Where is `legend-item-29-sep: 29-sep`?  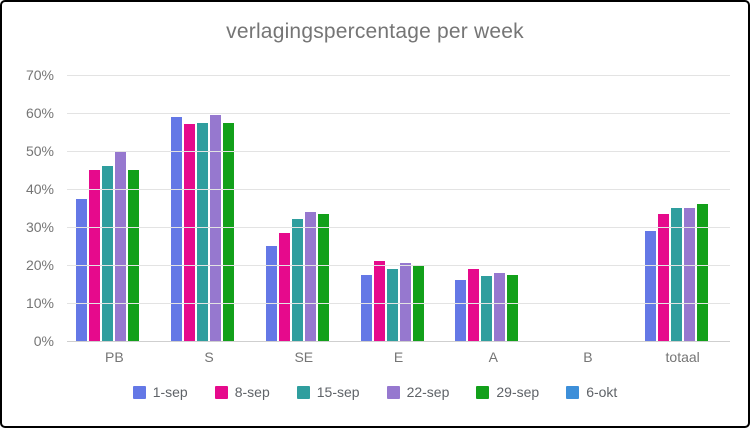 legend-item-29-sep: 29-sep is located at coordinates (507, 392).